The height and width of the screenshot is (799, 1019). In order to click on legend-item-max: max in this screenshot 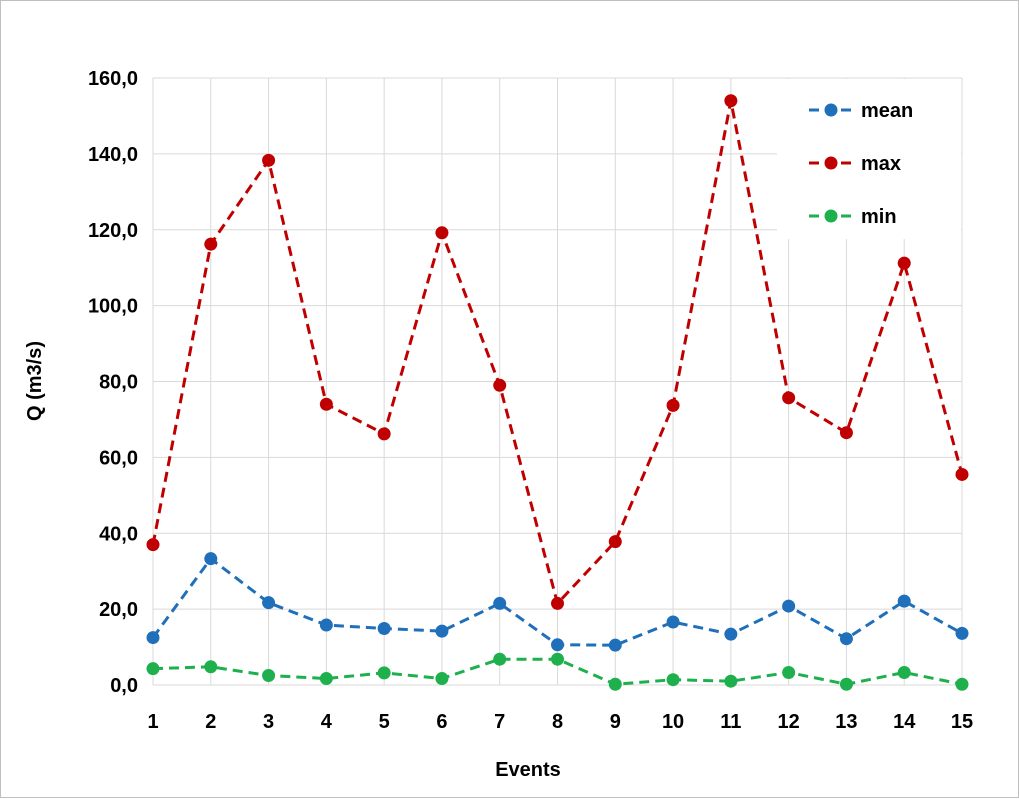, I will do `click(855, 164)`.